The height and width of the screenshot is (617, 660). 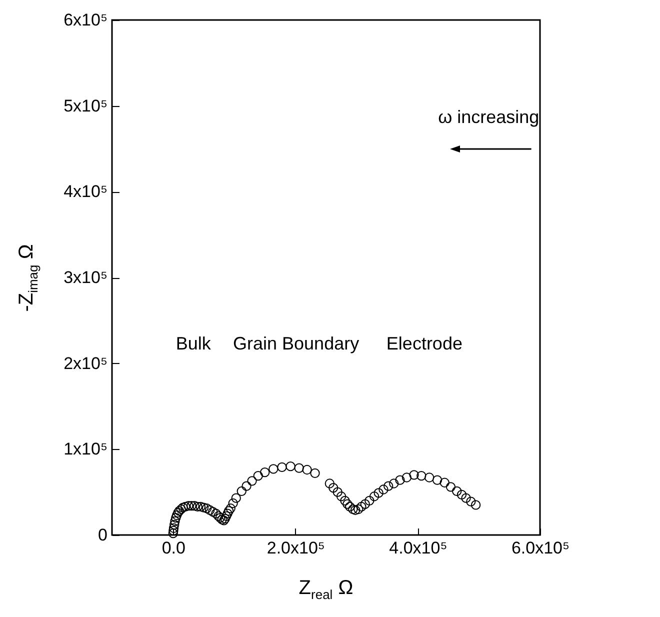 What do you see at coordinates (489, 116) in the screenshot?
I see `annotation: ω increasing` at bounding box center [489, 116].